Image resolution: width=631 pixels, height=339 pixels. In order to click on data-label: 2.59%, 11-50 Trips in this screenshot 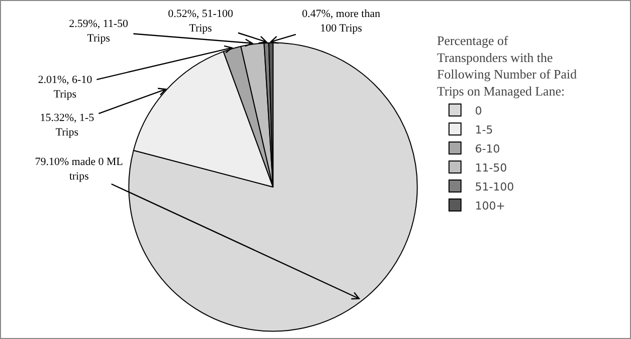, I will do `click(99, 31)`.